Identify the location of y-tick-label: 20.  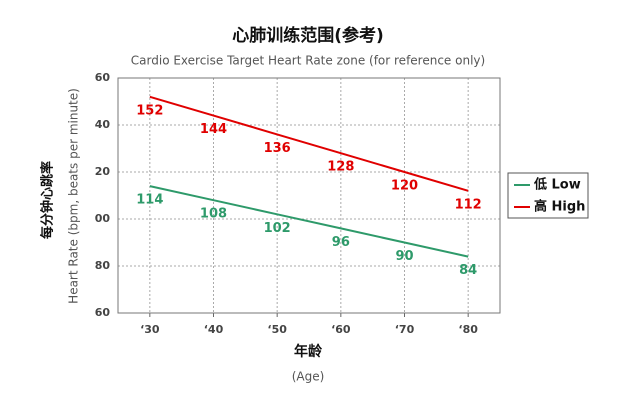
(103, 171).